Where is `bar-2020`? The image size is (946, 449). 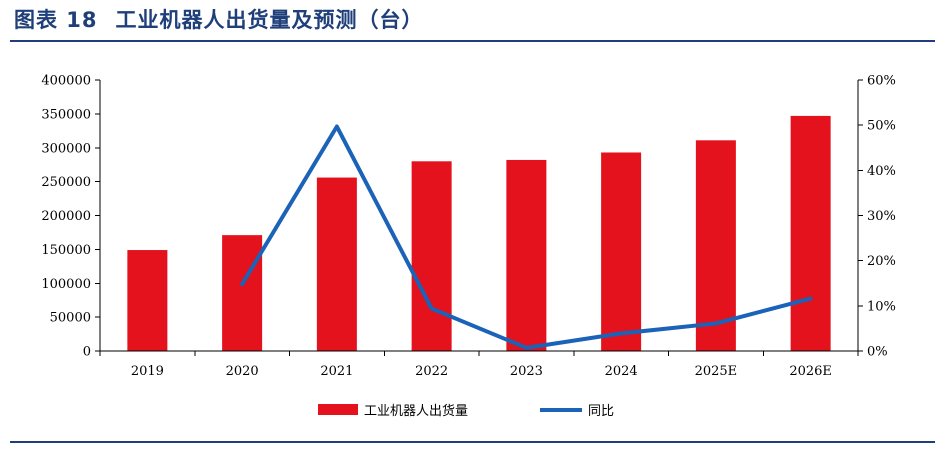
bar-2020 is located at coordinates (242, 293).